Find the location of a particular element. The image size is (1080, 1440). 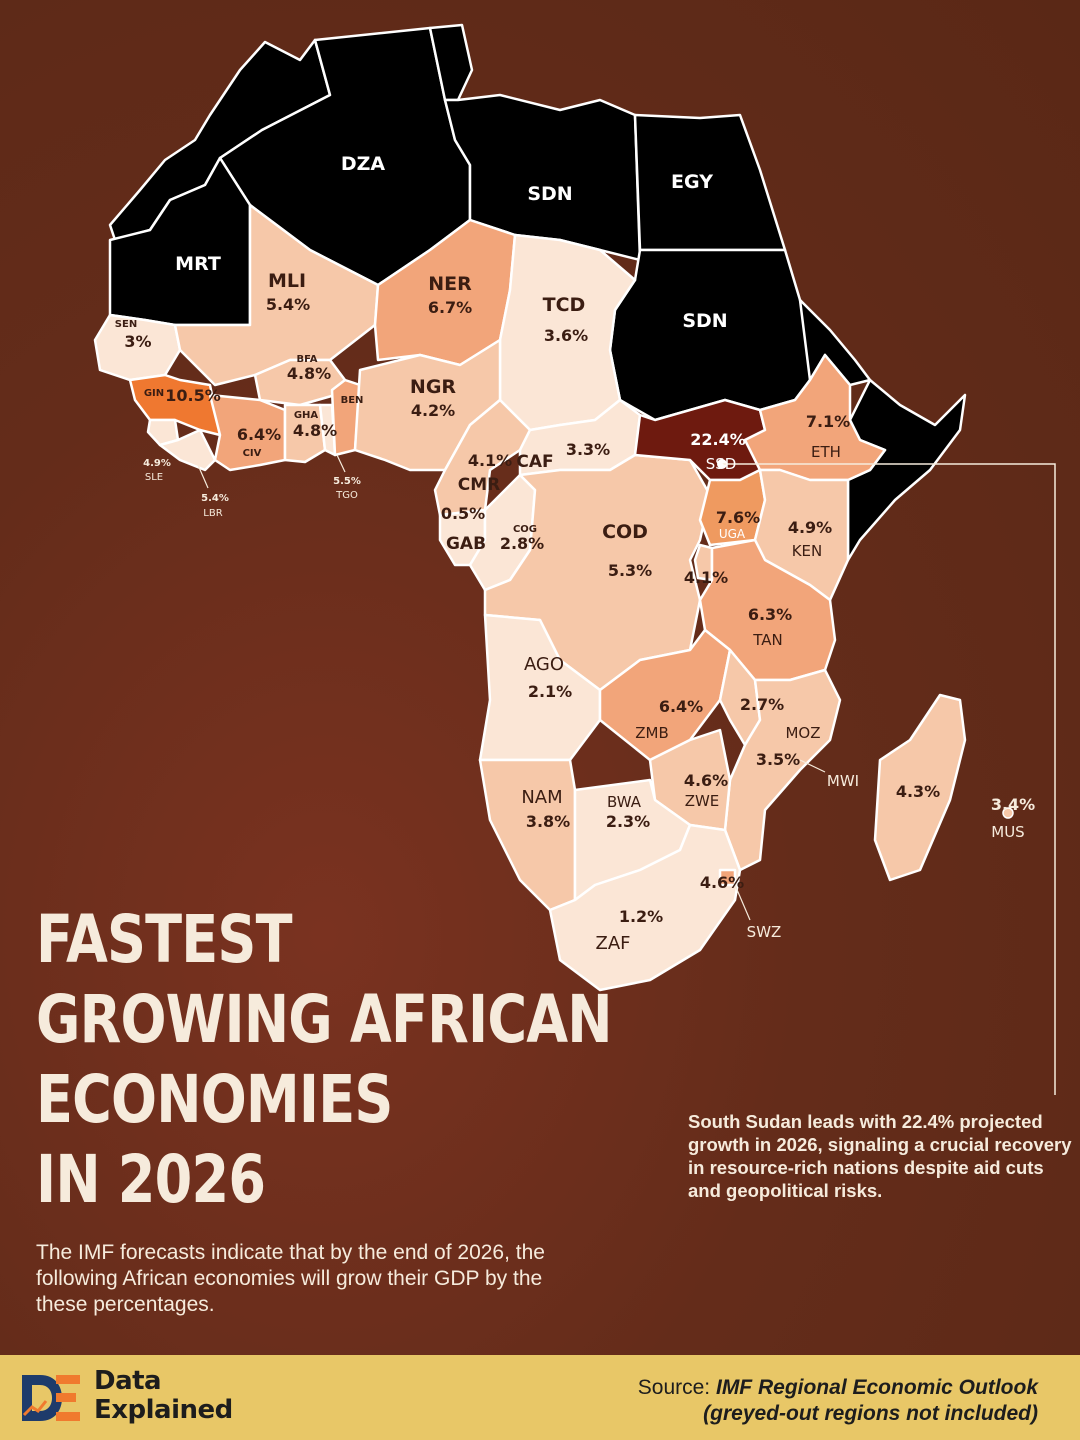

ssd-leader-line is located at coordinates (889, 779).